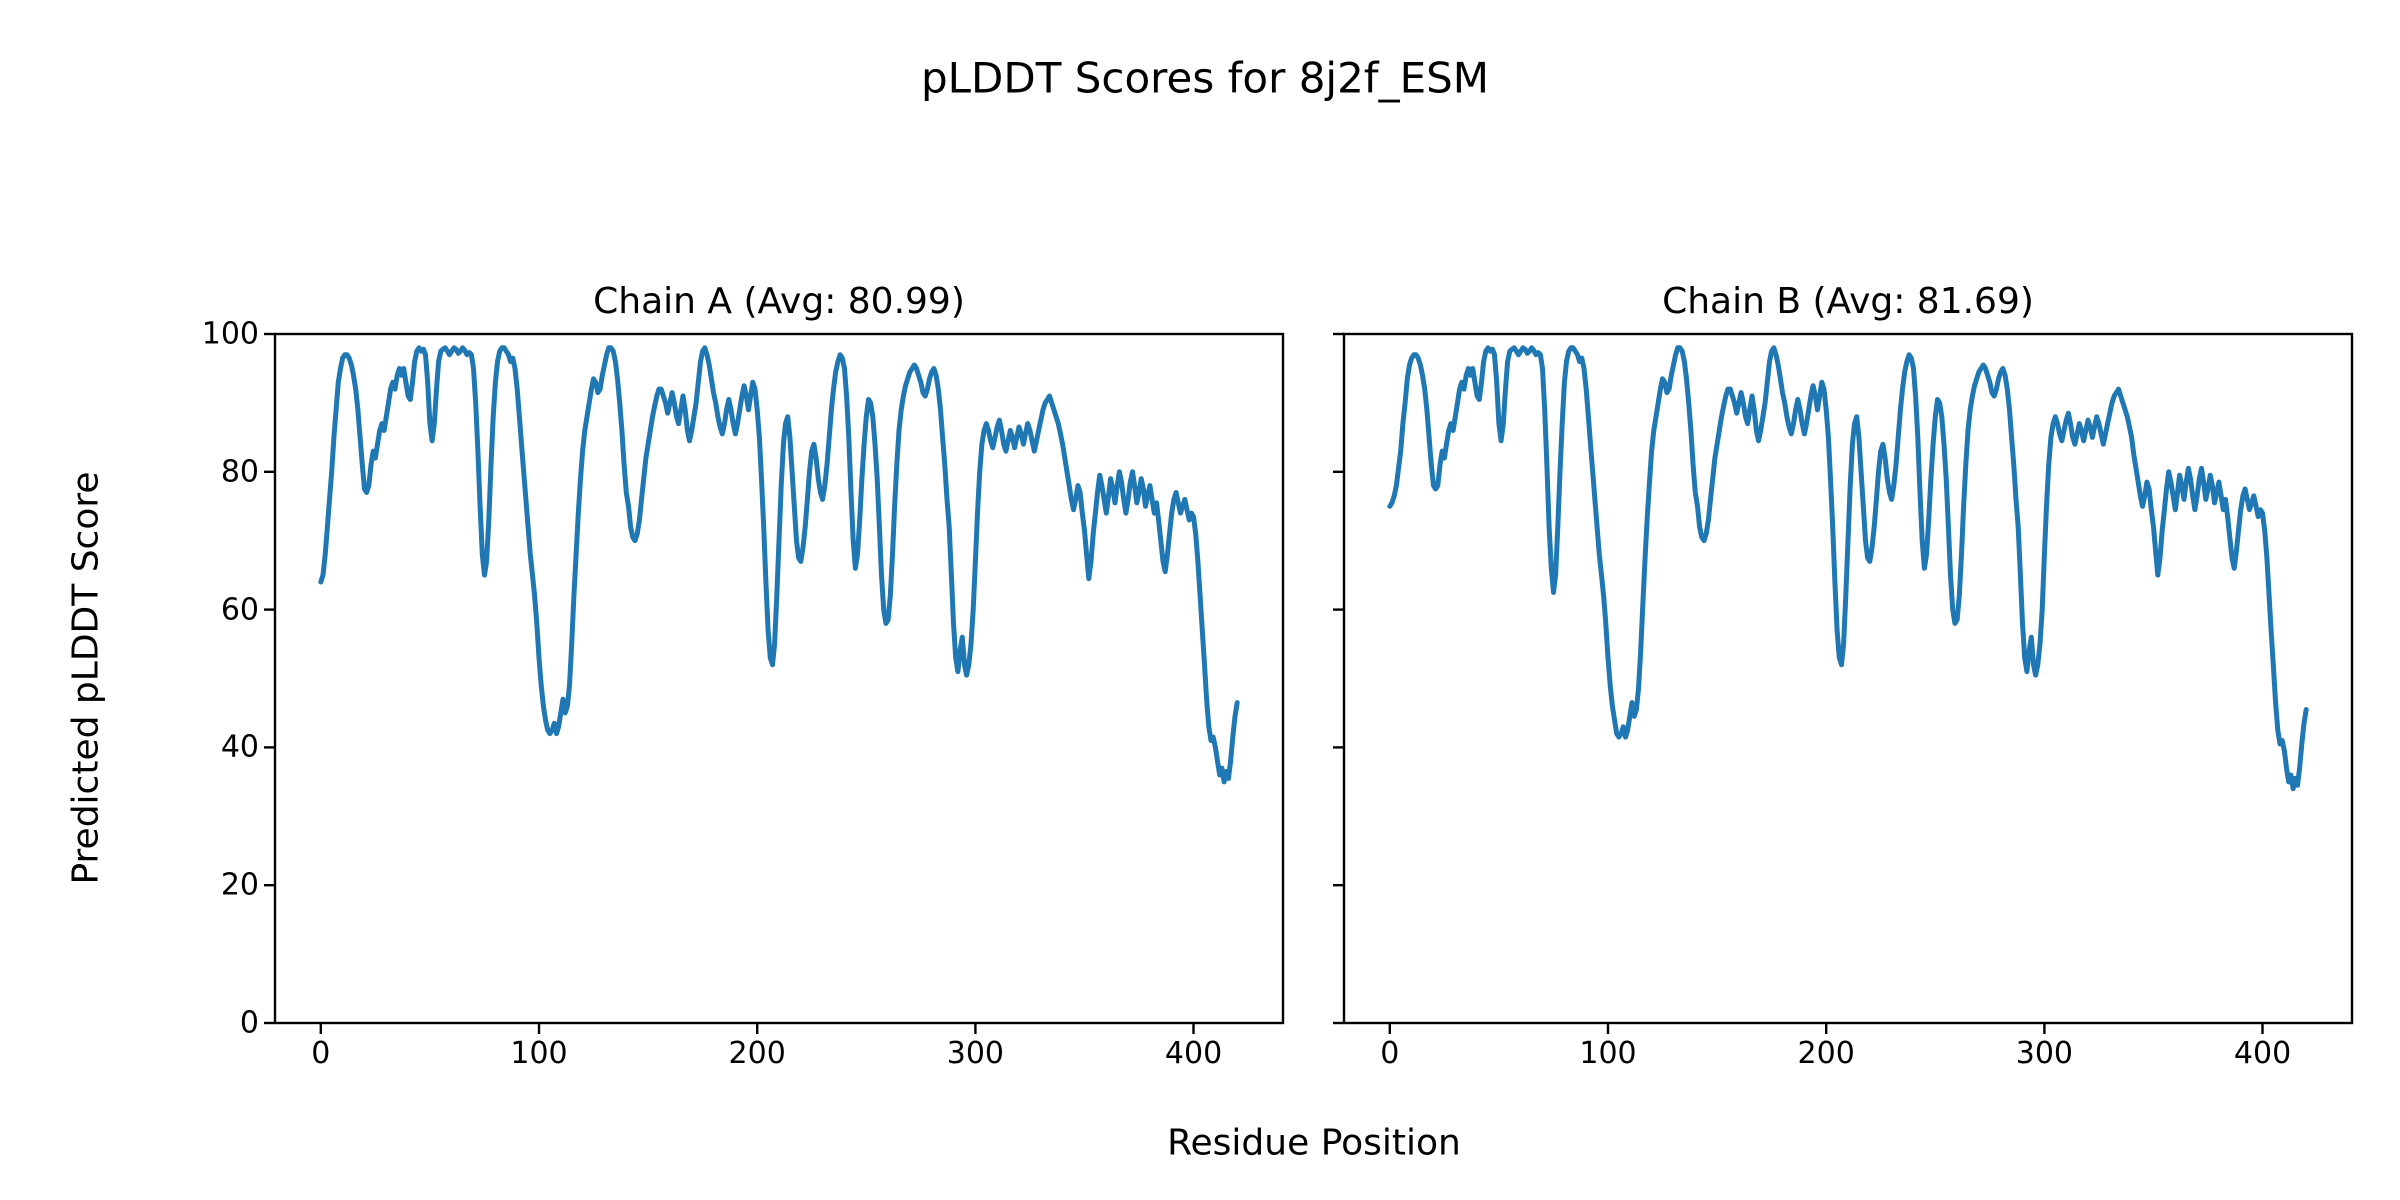 The image size is (2400, 1200). Describe the element at coordinates (1848, 301) in the screenshot. I see `chain-b-title: Chain B (Avg: 81.69)` at that location.